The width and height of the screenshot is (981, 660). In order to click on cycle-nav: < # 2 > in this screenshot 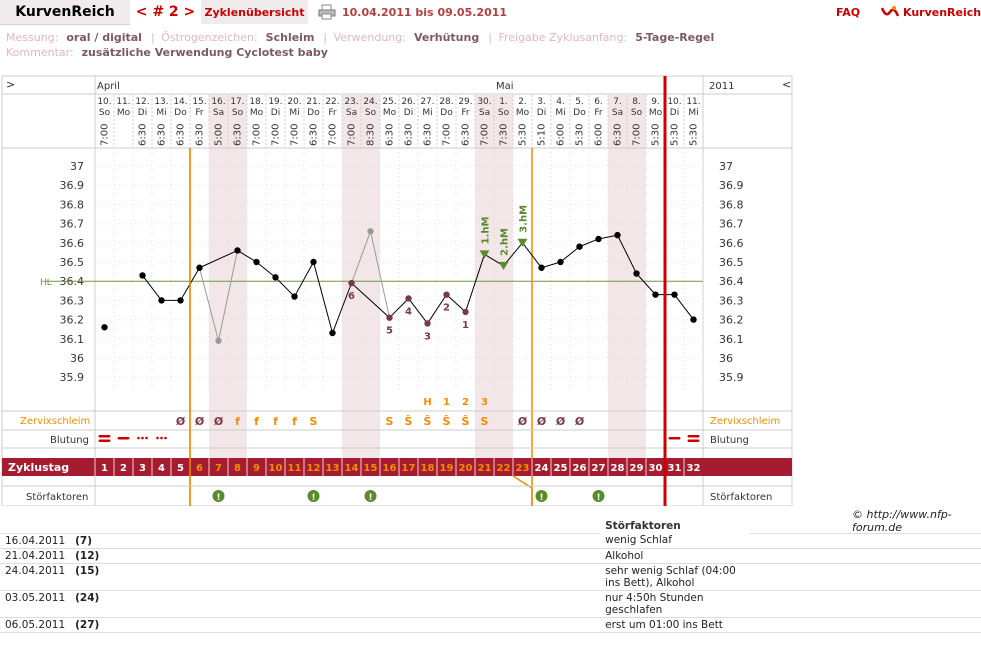, I will do `click(165, 12)`.